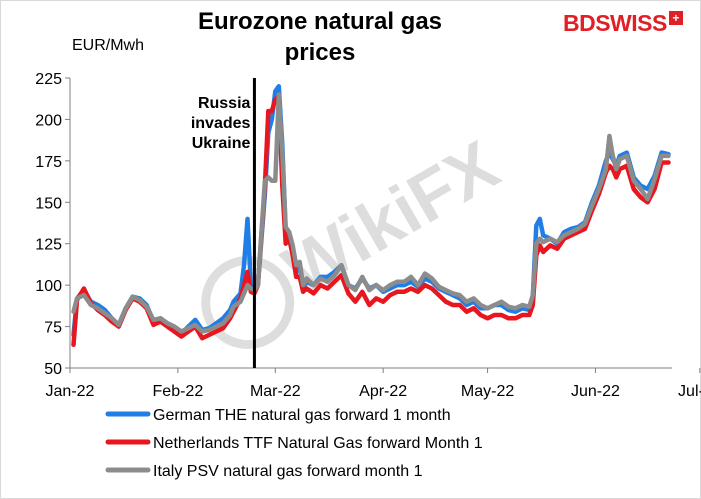 This screenshot has height=499, width=701. I want to click on y-axis-unit-label: EUR/Mwh, so click(108, 45).